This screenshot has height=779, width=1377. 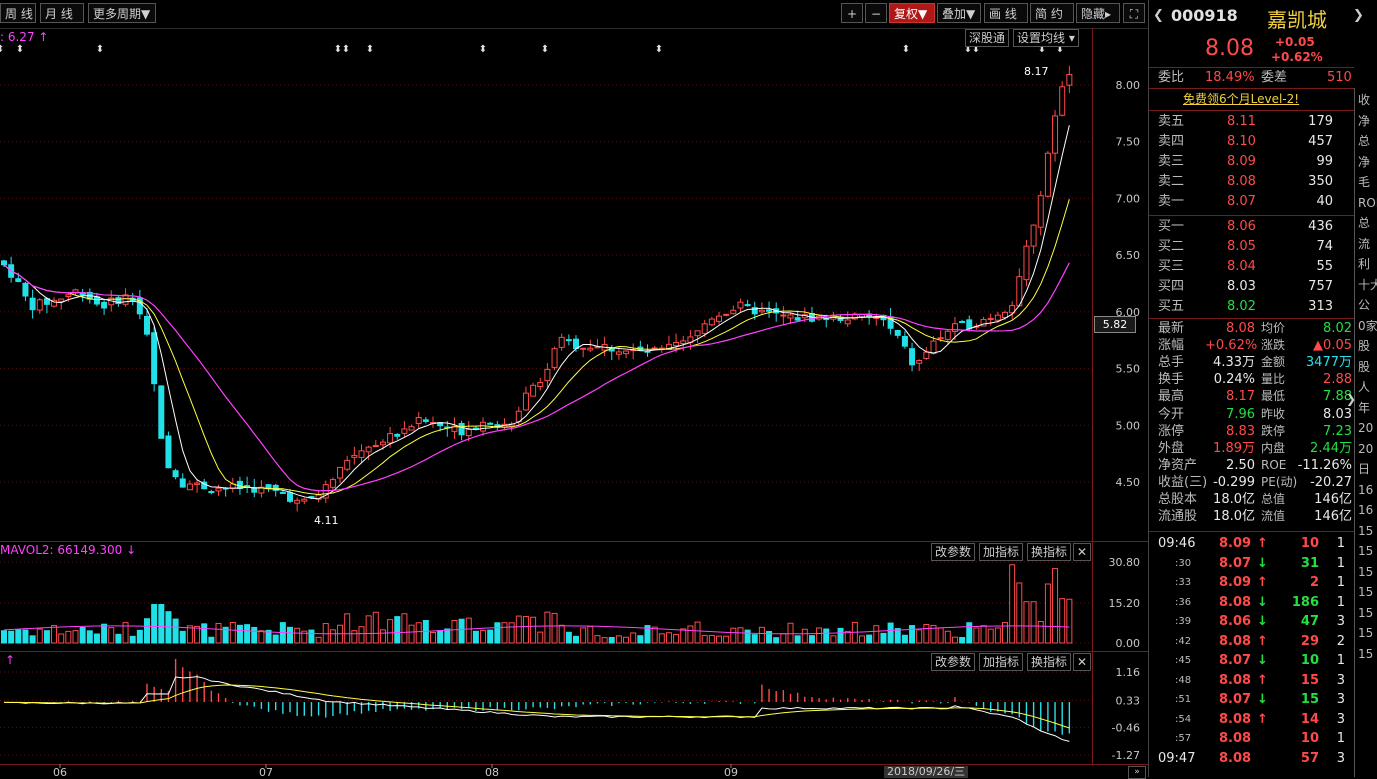 I want to click on quote-value: 0.24%, so click(x=1234, y=380).